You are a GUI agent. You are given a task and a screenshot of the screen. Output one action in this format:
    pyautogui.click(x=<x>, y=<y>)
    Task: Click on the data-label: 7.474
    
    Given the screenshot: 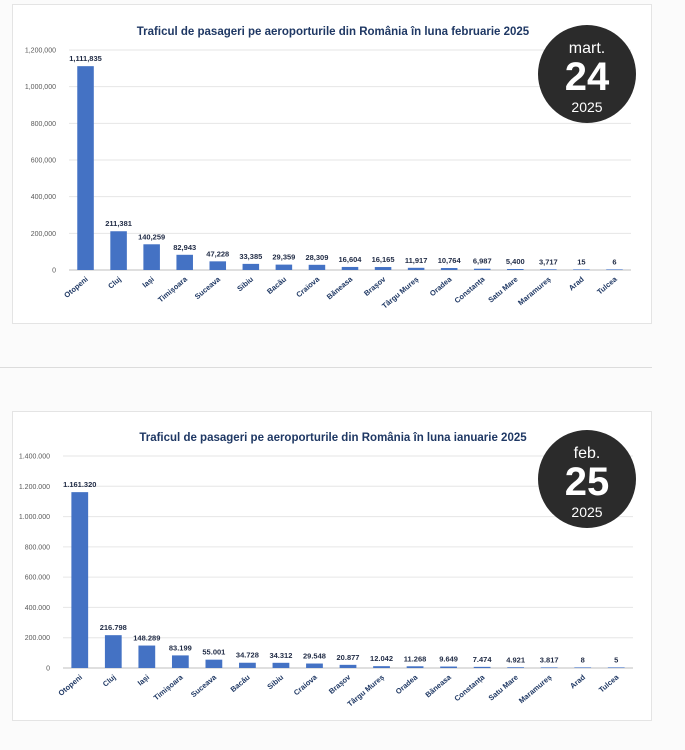 What is the action you would take?
    pyautogui.click(x=483, y=659)
    